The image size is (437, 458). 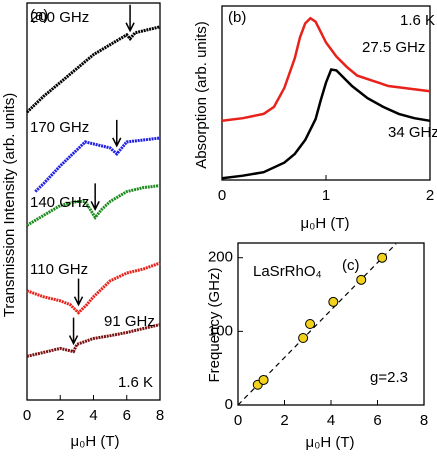 What do you see at coordinates (9, 205) in the screenshot?
I see `y-axis-label: Transmission Intensity (arb. units)` at bounding box center [9, 205].